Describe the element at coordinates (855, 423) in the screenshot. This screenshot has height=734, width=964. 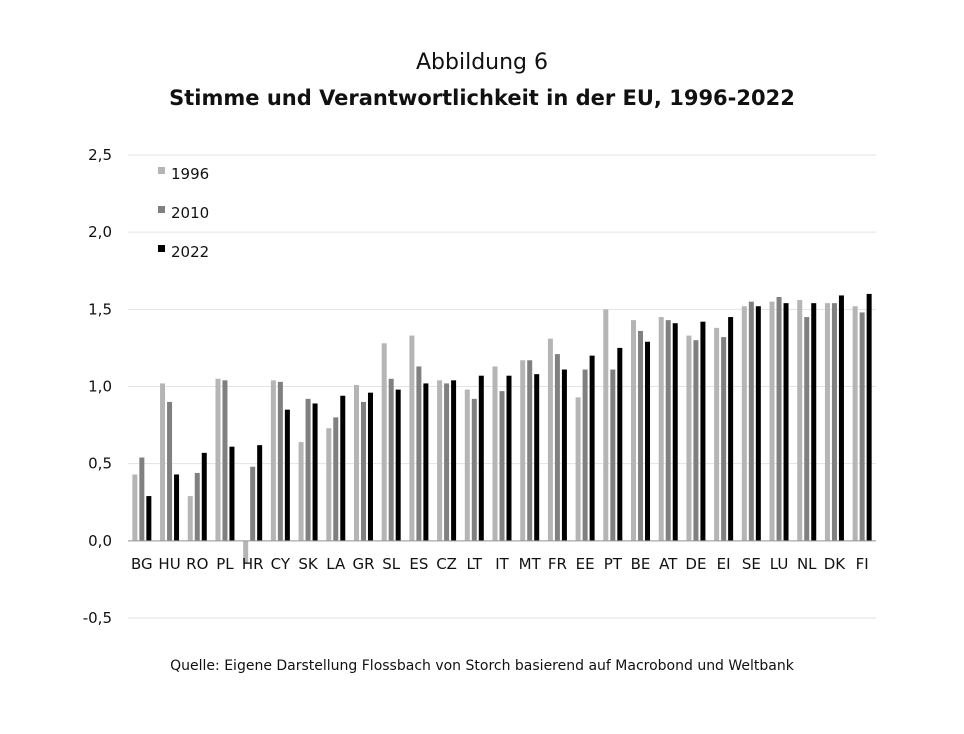
I see `bar-FI-1996` at that location.